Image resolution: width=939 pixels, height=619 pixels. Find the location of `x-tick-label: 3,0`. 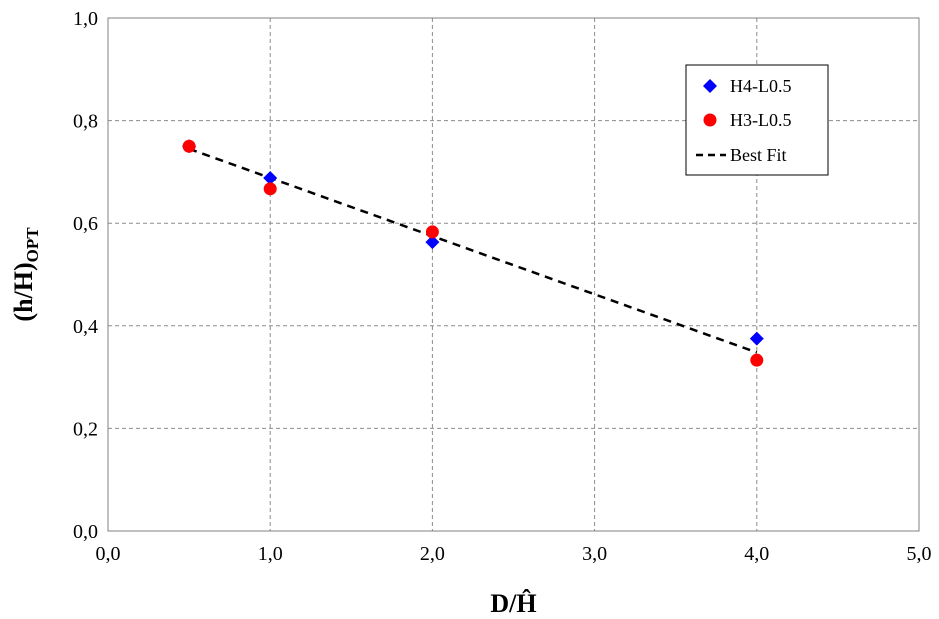

x-tick-label: 3,0 is located at coordinates (594, 554).